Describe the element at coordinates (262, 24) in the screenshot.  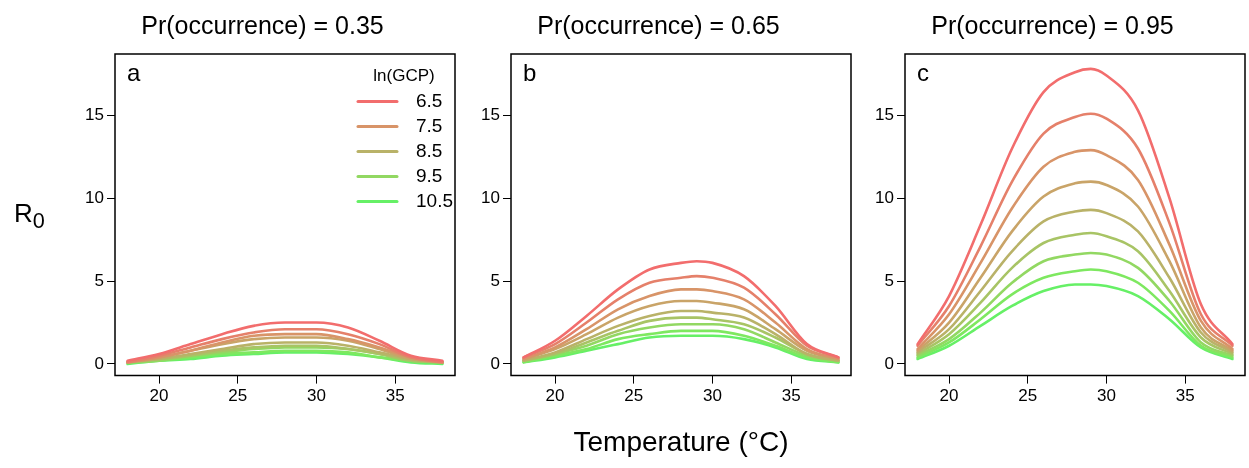
I see `chart-title: Pr(occurrence) = 0.35` at that location.